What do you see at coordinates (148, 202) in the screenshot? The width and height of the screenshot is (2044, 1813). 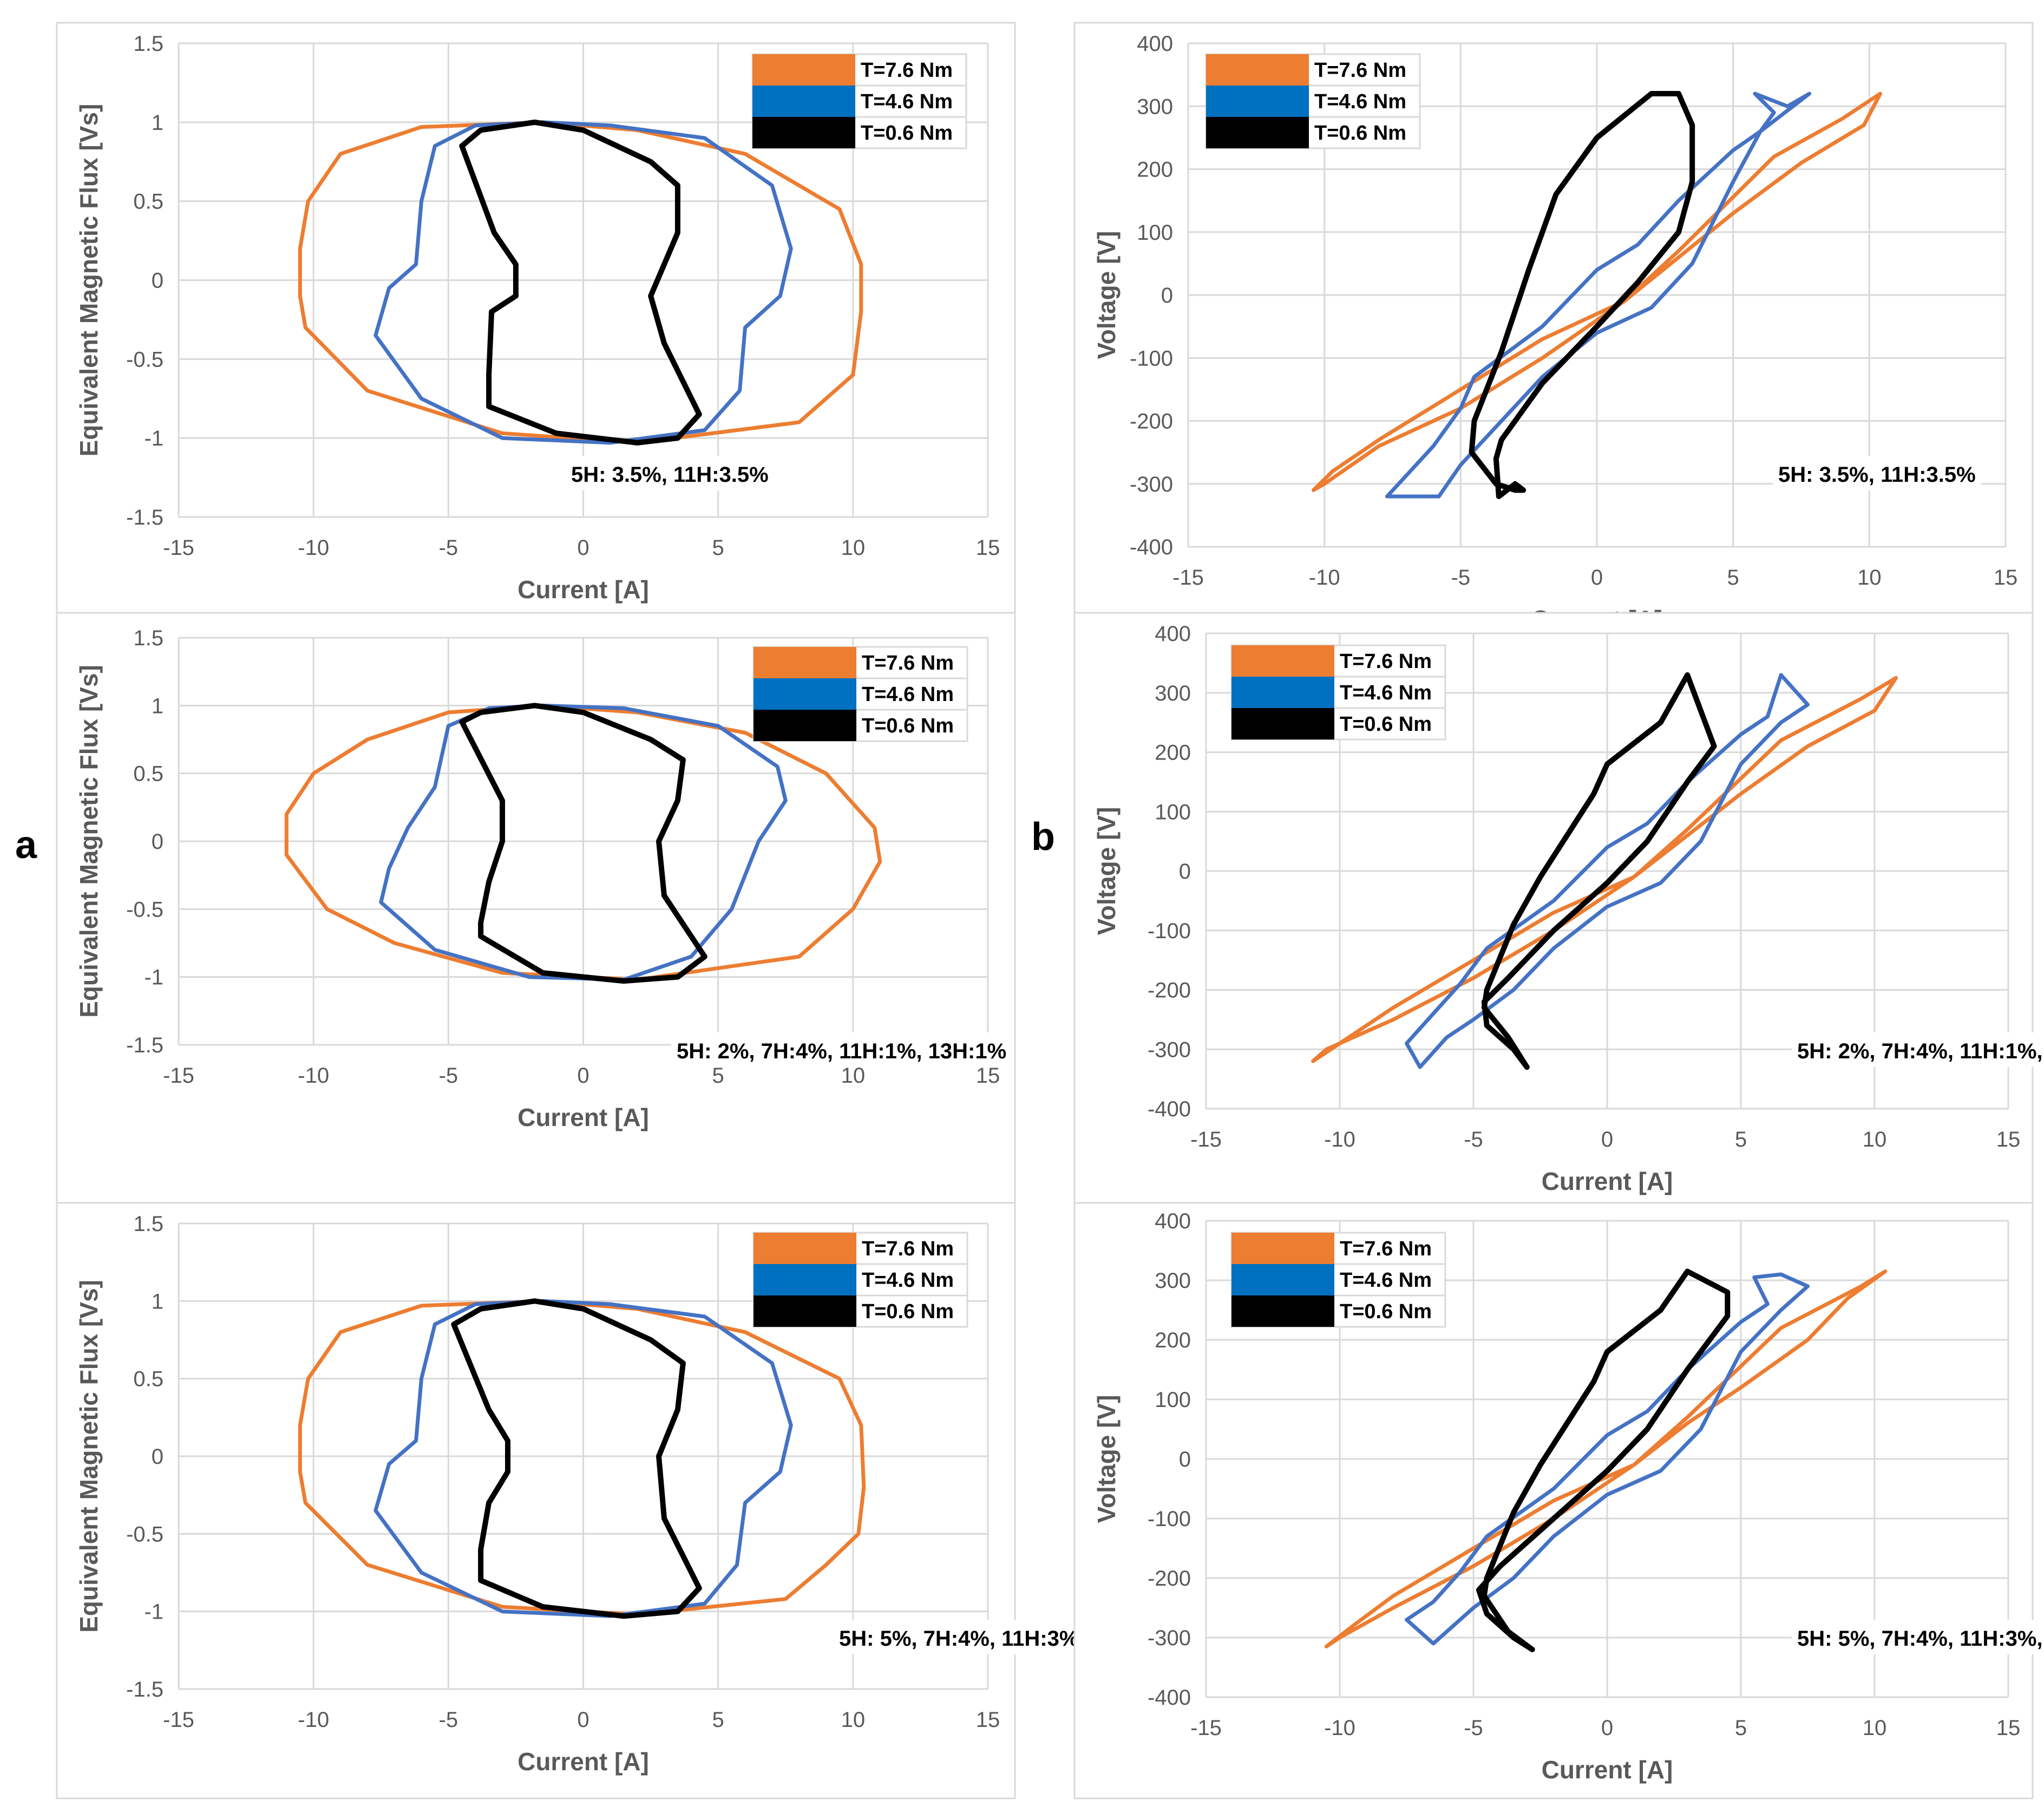 I see `y-tick-label: 0.5` at bounding box center [148, 202].